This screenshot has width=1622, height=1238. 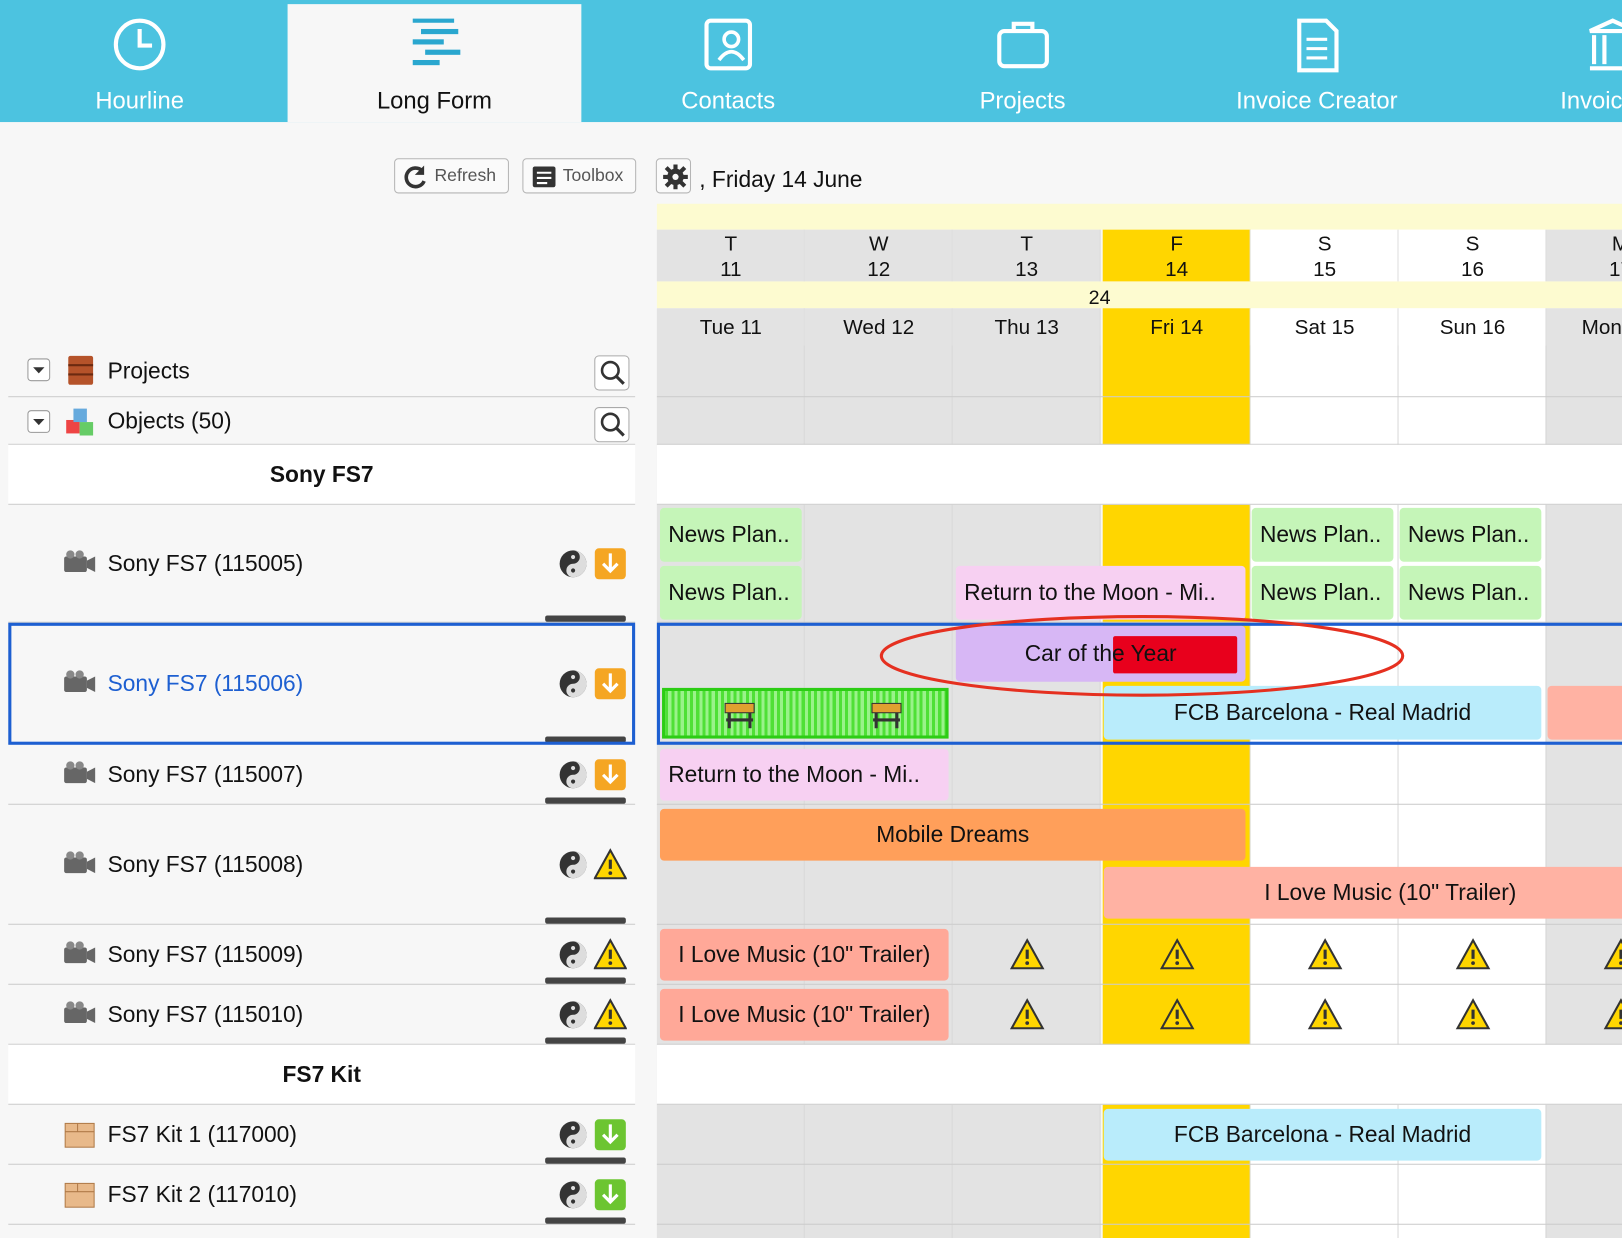 I want to click on group-calendar-row, so click(x=1139, y=1074).